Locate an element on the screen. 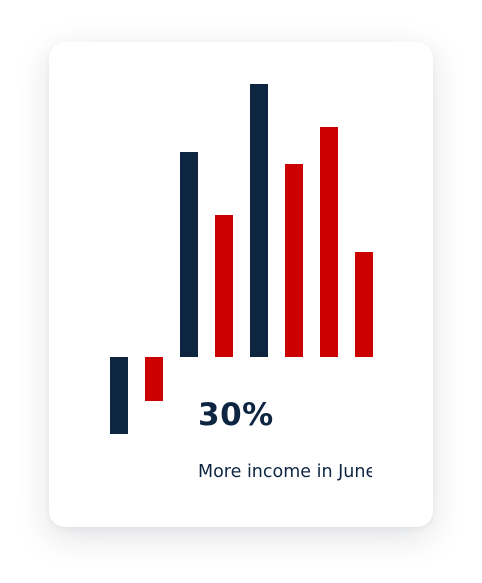 This screenshot has height=583, width=482. stat-caption-container: More income in June is located at coordinates (285, 472).